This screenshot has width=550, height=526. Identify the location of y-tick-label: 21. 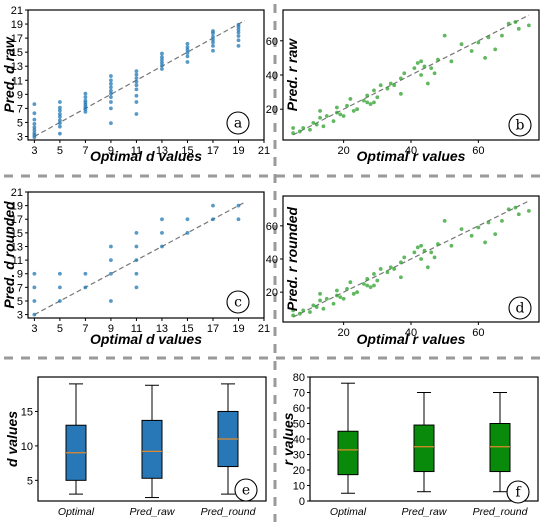
(17, 11).